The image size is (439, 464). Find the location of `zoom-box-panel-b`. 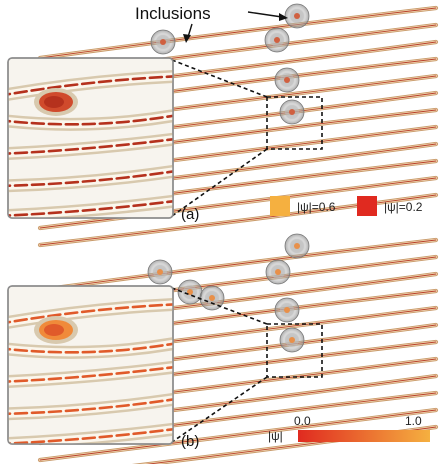

zoom-box-panel-b is located at coordinates (294, 350).